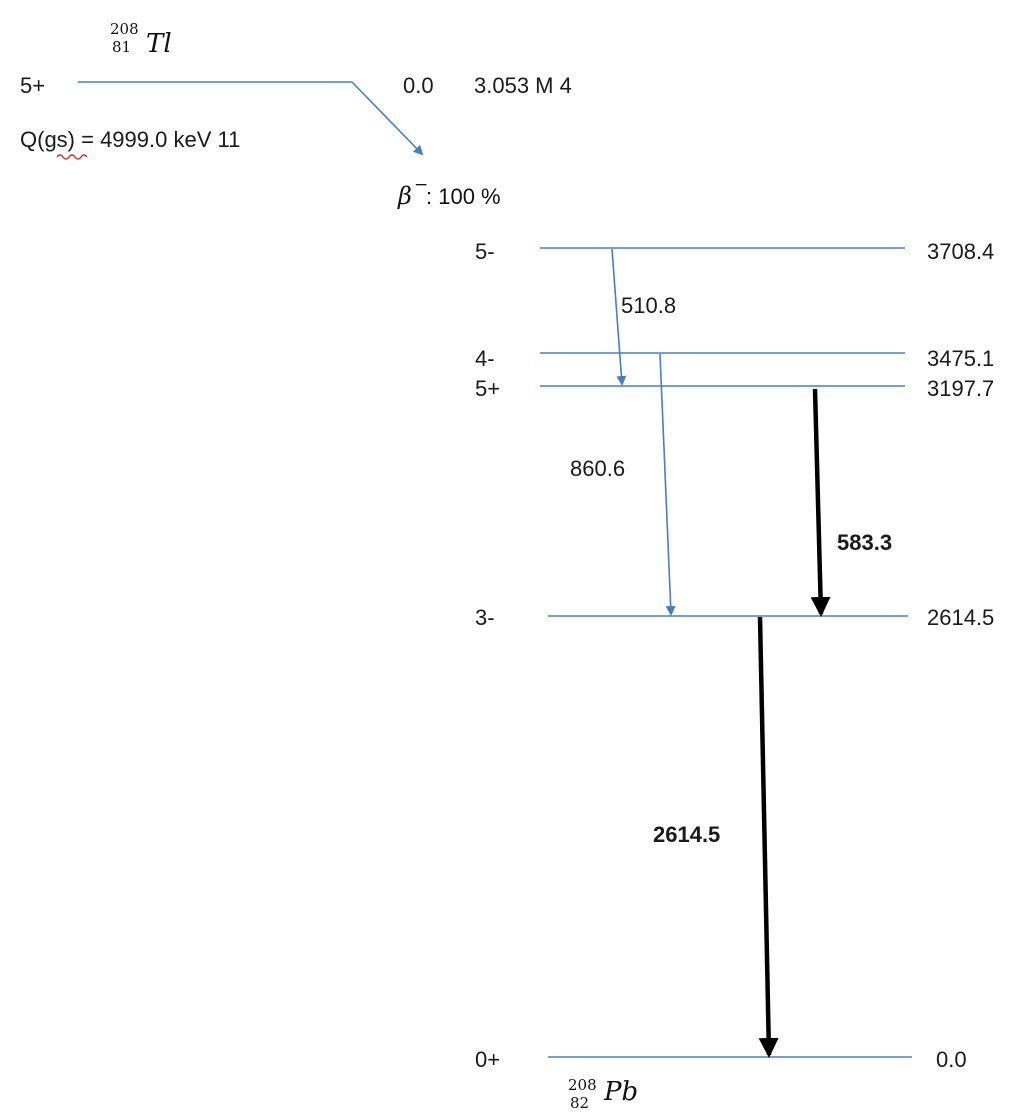 The height and width of the screenshot is (1113, 1033). What do you see at coordinates (734, 251) in the screenshot?
I see `level-3708: 5- 3708.4` at bounding box center [734, 251].